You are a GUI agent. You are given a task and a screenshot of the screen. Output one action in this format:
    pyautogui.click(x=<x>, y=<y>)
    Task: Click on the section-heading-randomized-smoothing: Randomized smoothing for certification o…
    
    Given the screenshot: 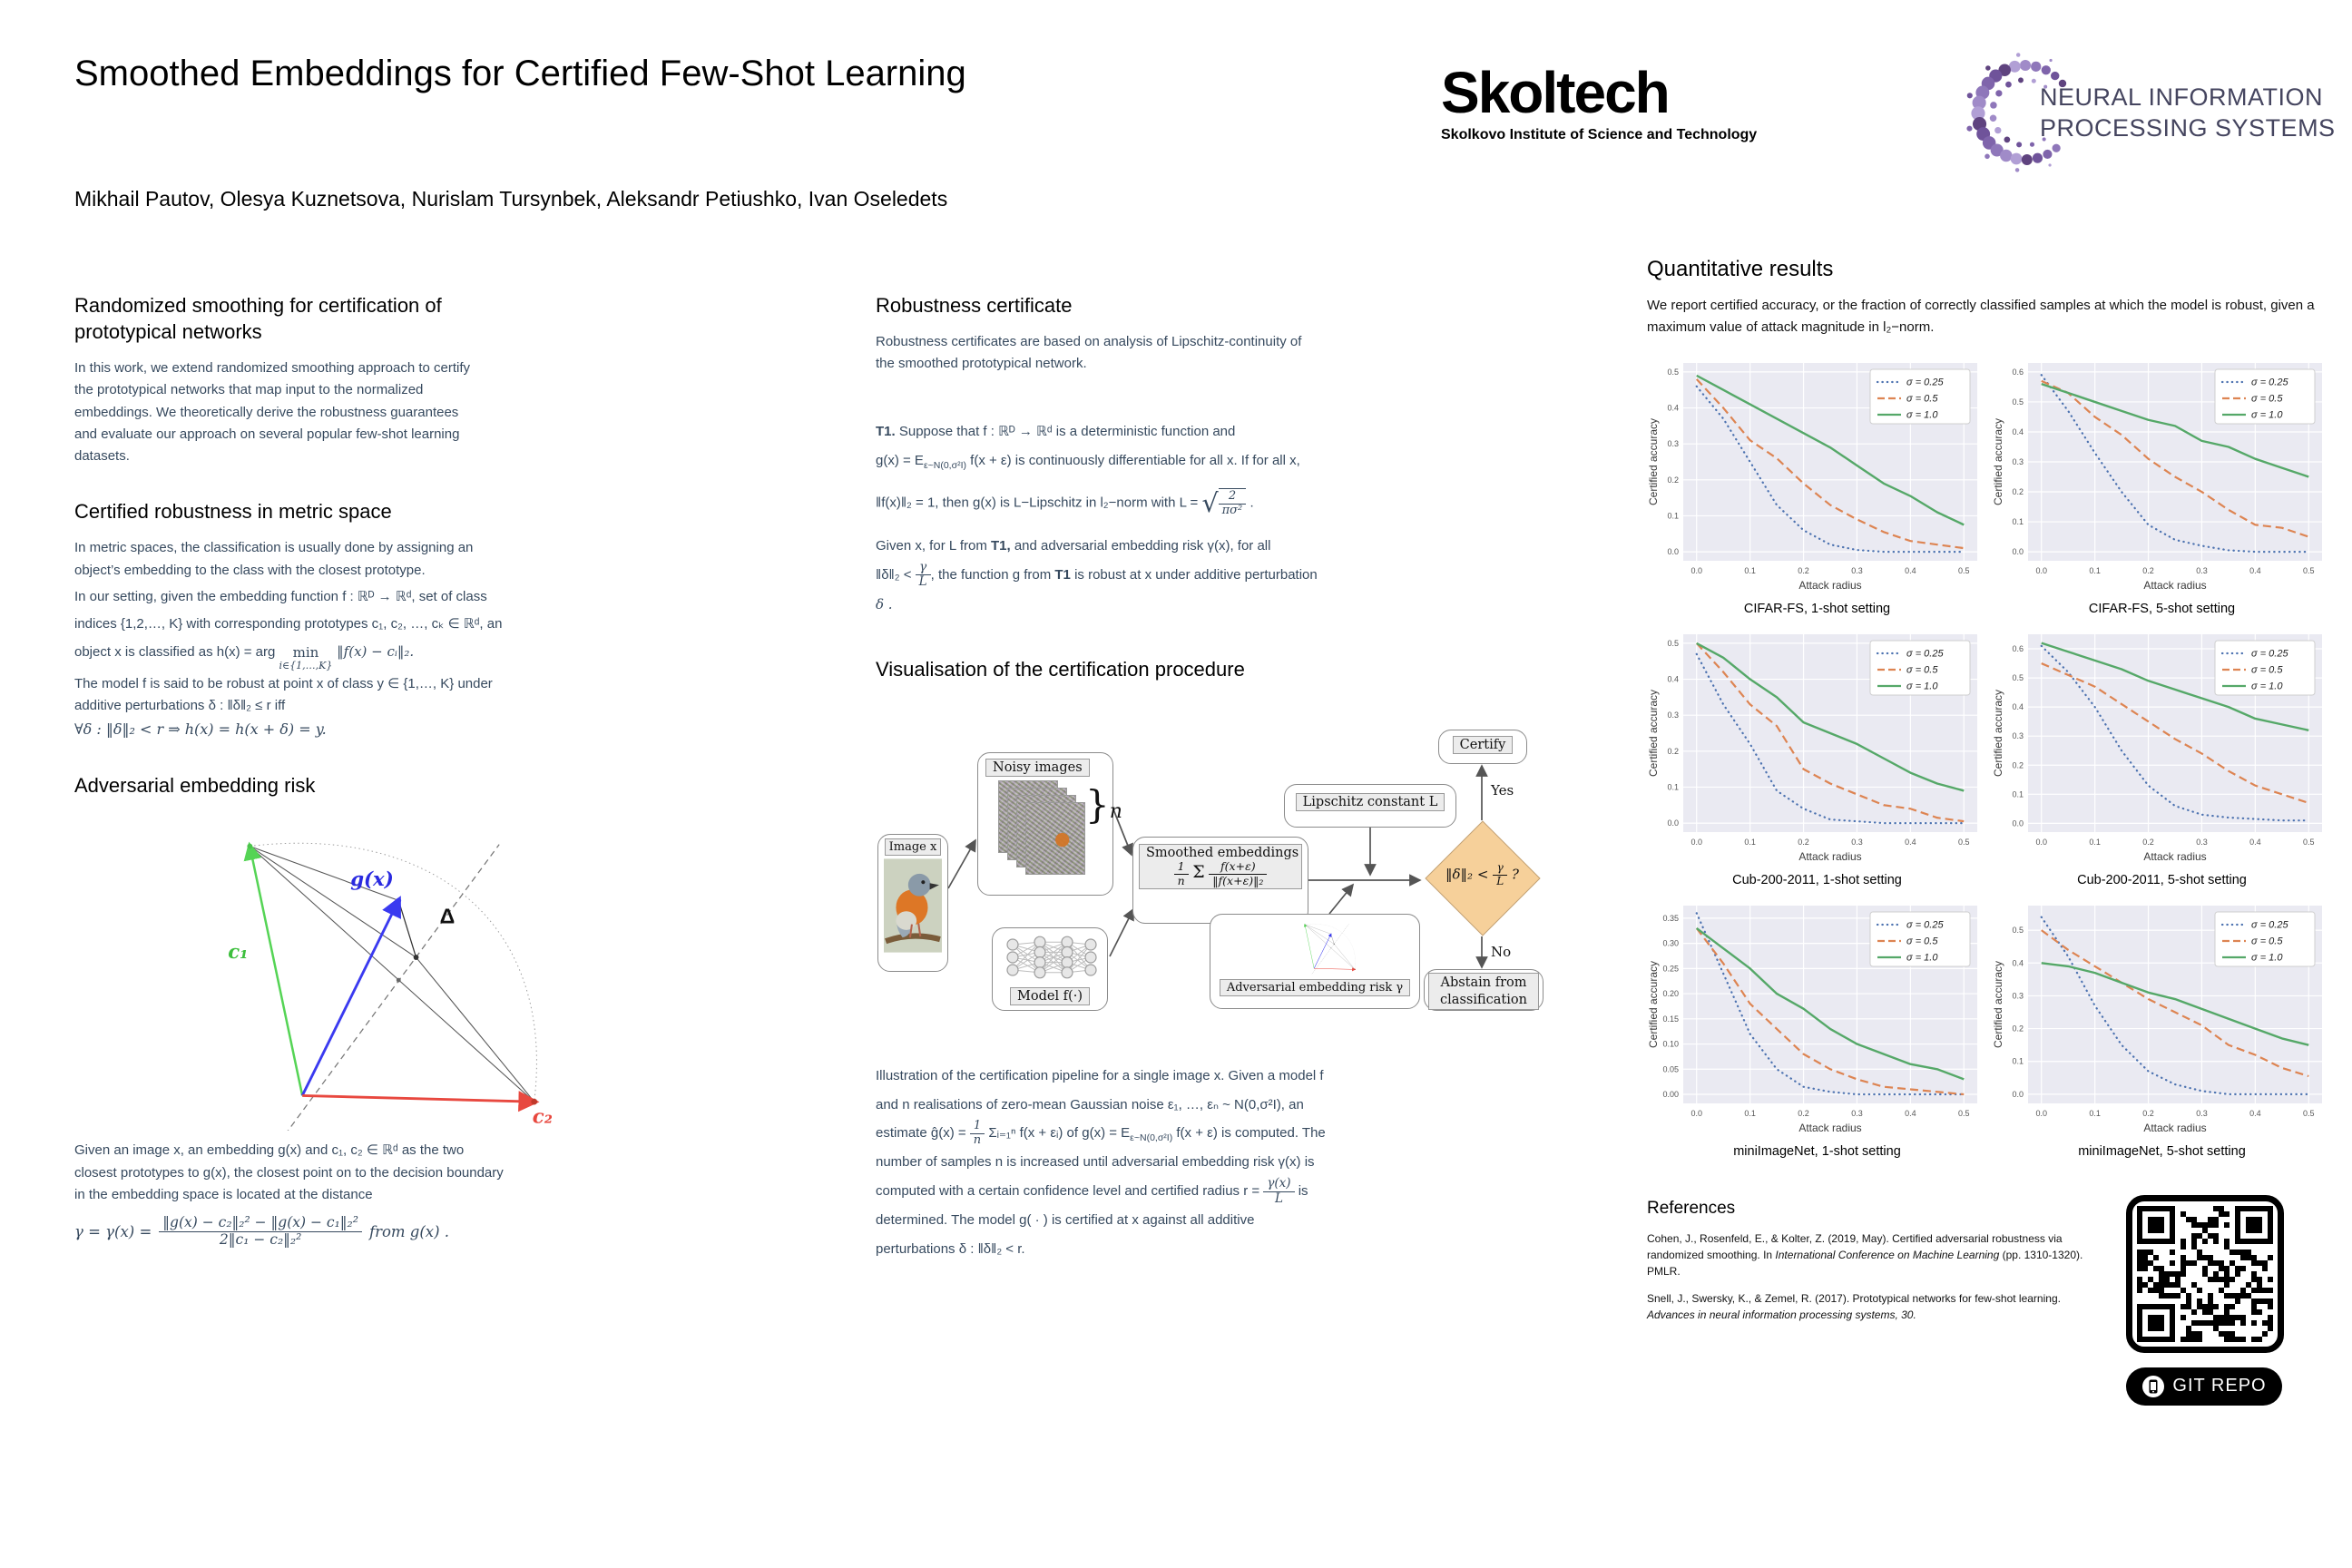 What is the action you would take?
    pyautogui.click(x=258, y=318)
    